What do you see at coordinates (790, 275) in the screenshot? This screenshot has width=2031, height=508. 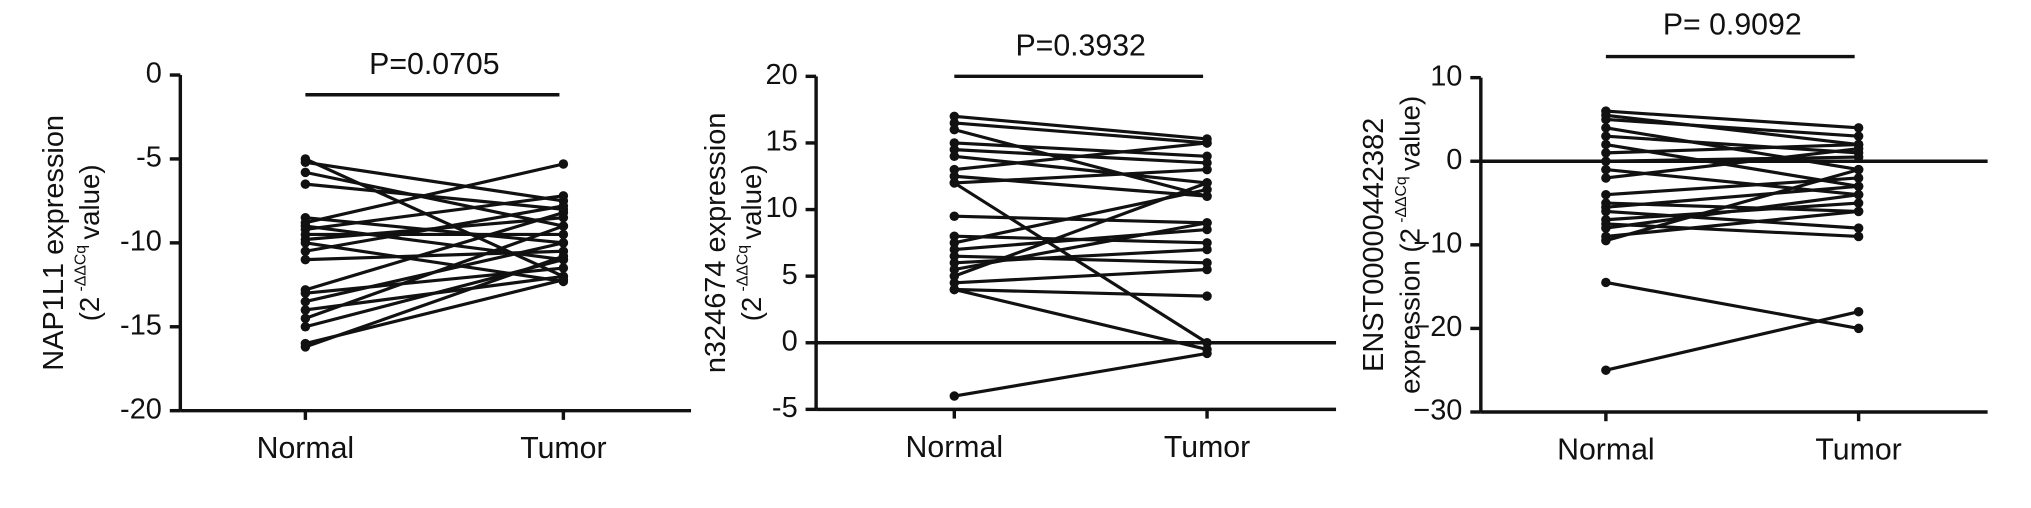 I see `y-tick-label: 5` at bounding box center [790, 275].